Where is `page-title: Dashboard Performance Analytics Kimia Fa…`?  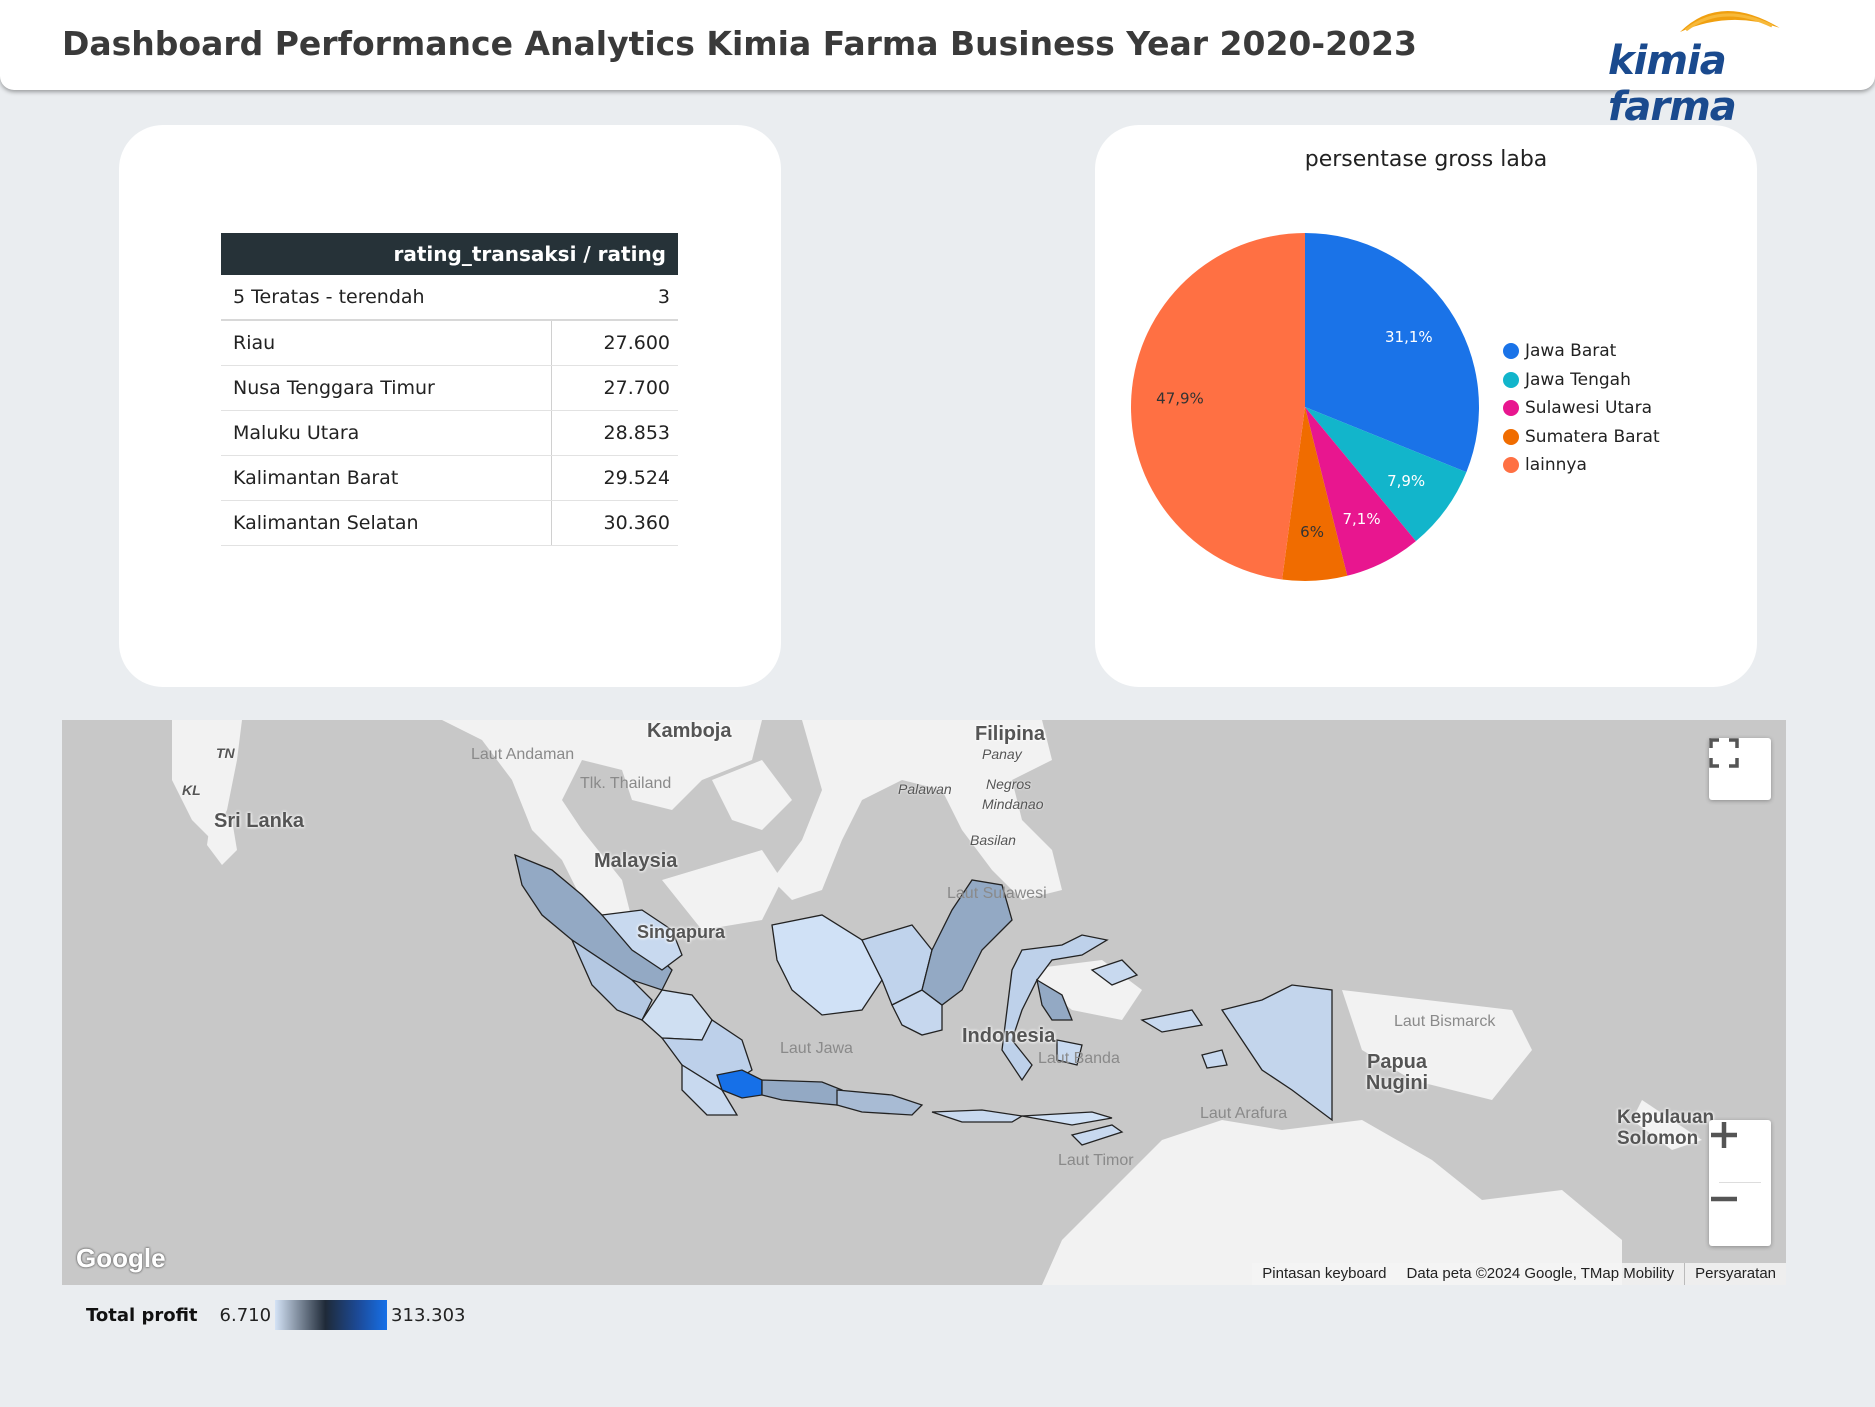
page-title: Dashboard Performance Analytics Kimia Fa… is located at coordinates (739, 43).